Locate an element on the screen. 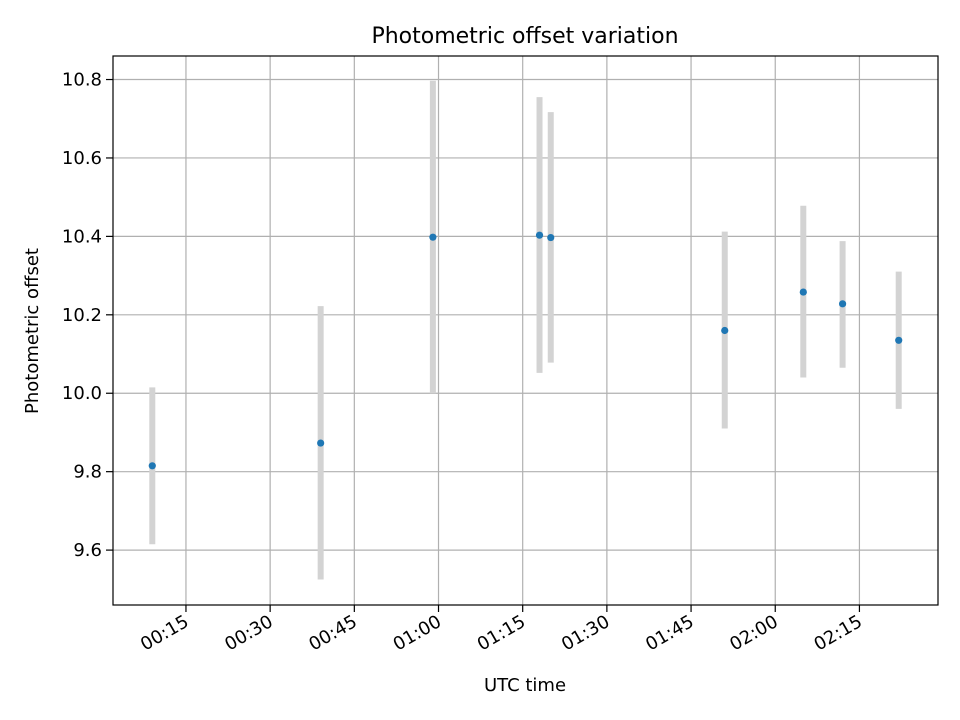 The width and height of the screenshot is (960, 720). y-tick-label: 10.2 is located at coordinates (82, 315).